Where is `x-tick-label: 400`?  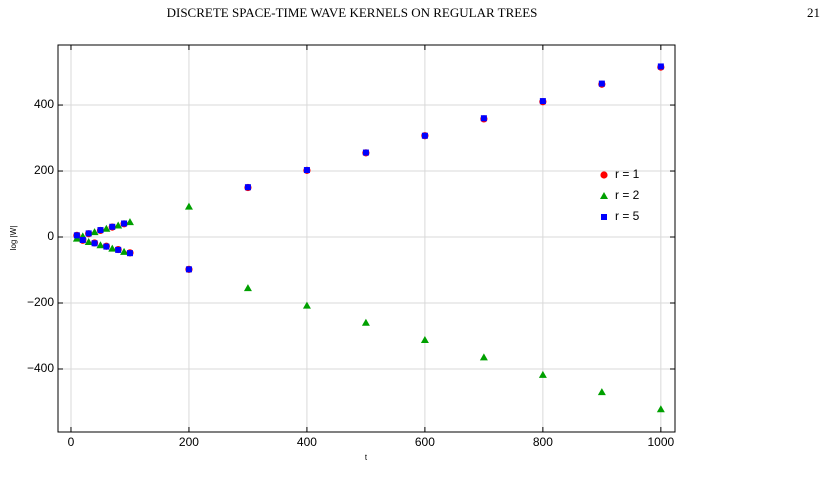 x-tick-label: 400 is located at coordinates (307, 442).